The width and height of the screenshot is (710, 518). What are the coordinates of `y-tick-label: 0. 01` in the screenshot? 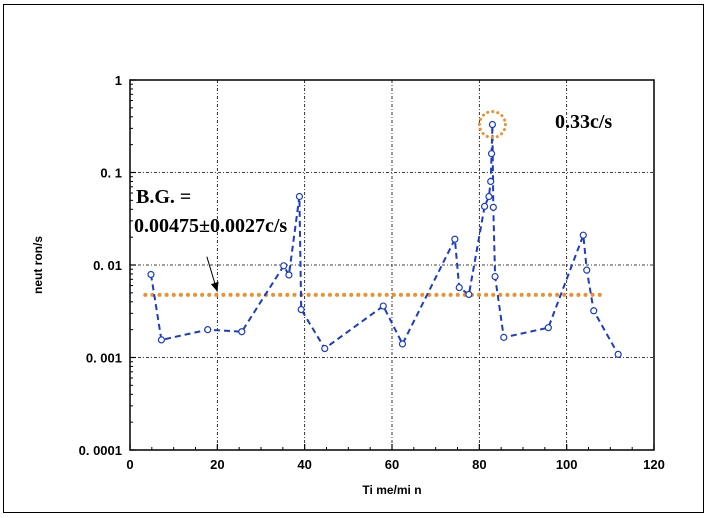 It's located at (107, 265).